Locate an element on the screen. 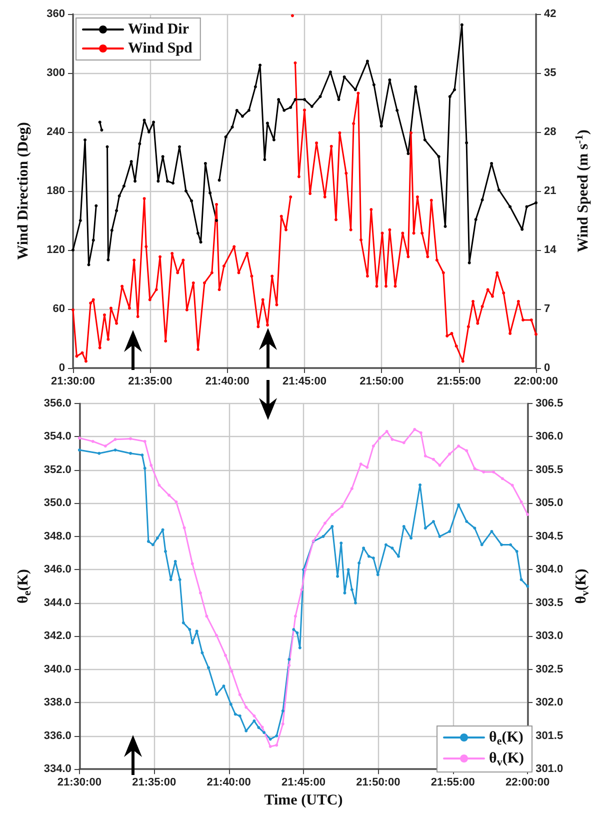  y2-tick-label: 304.5 is located at coordinates (550, 536).